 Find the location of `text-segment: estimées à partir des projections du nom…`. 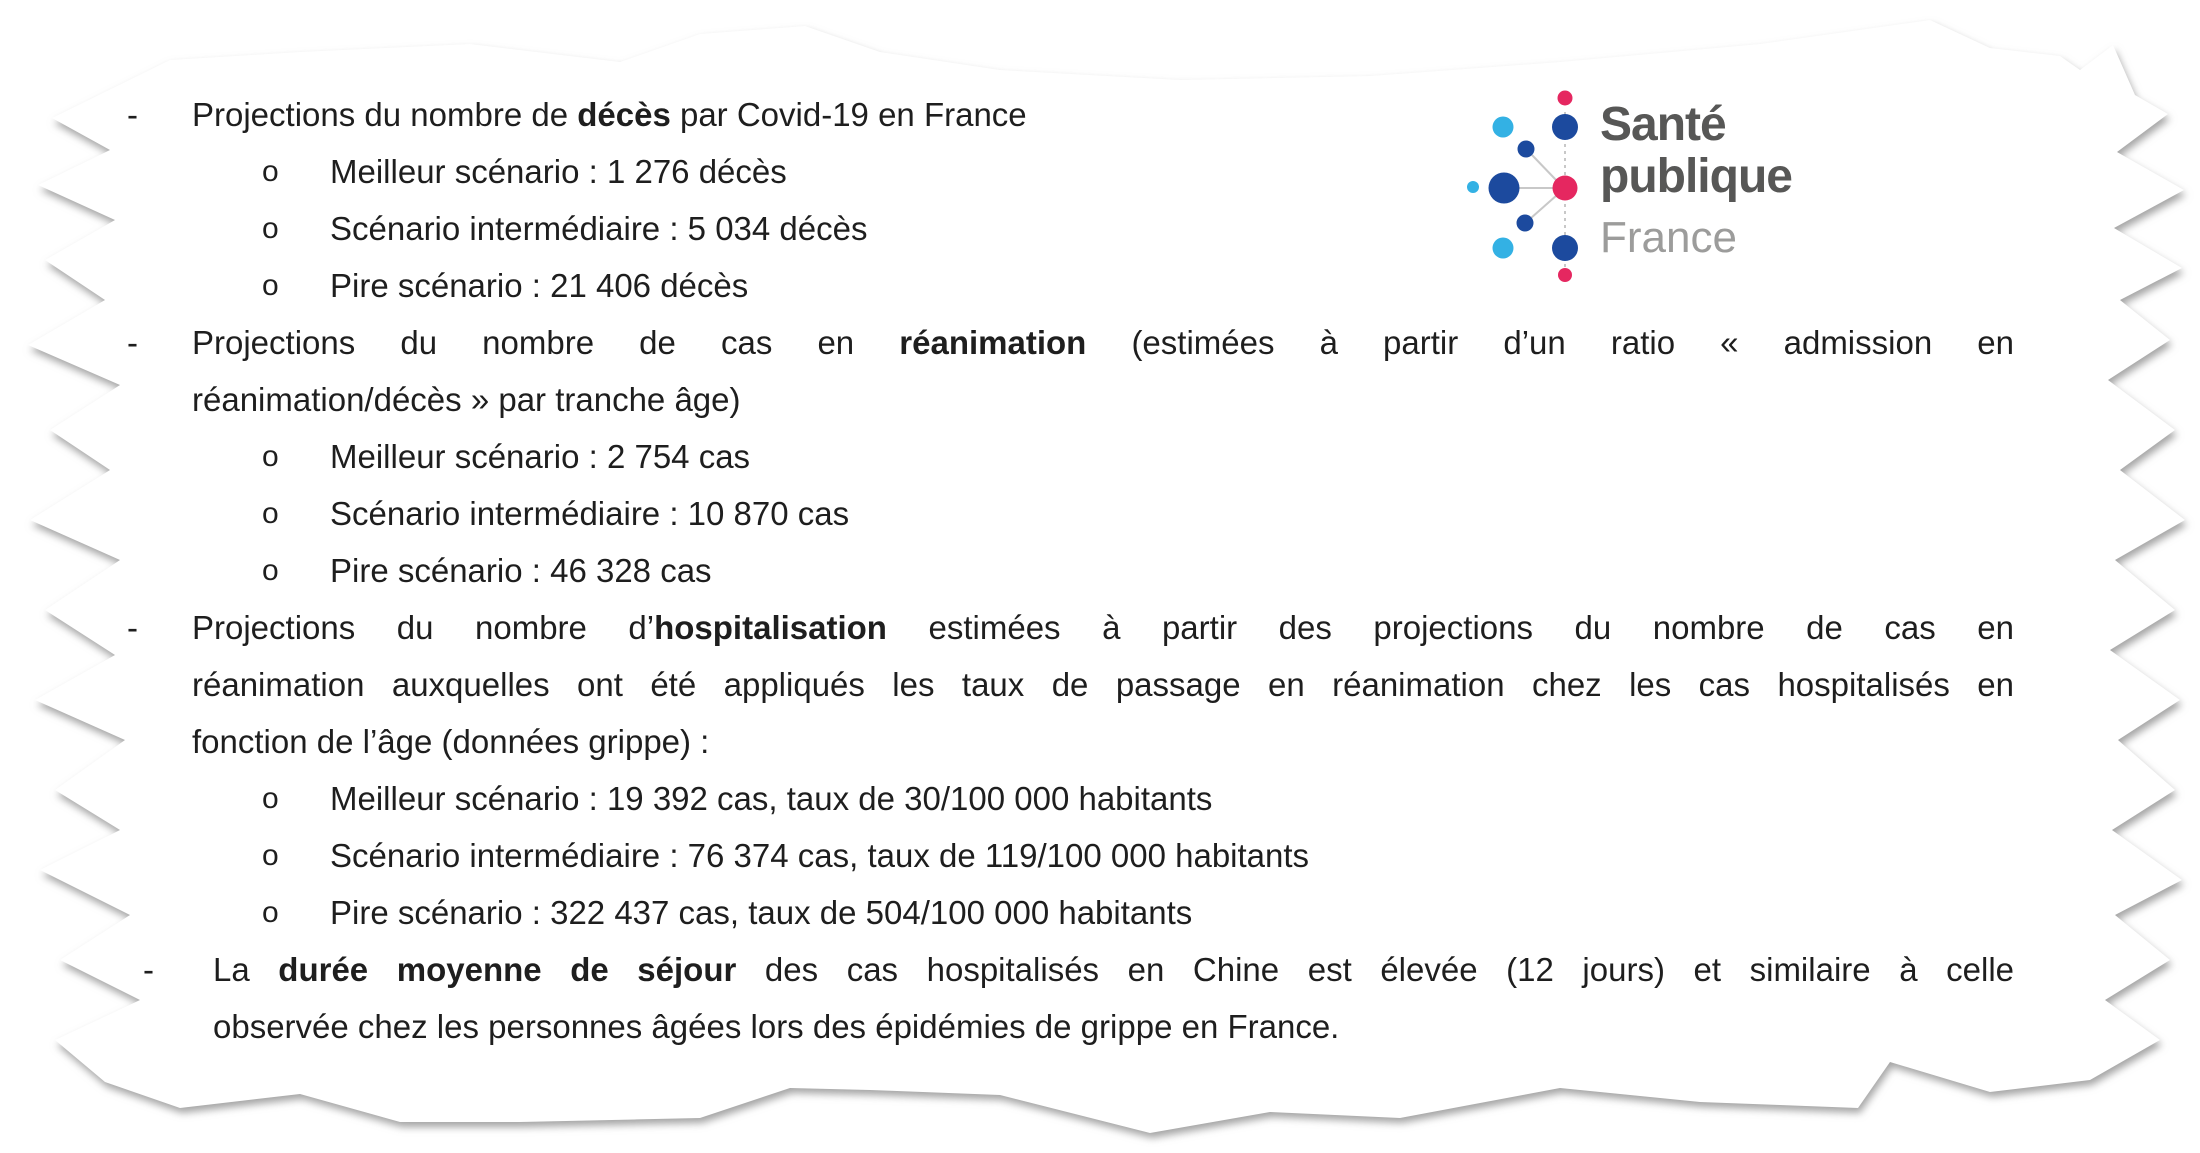

text-segment: estimées à partir des projections du nom… is located at coordinates (1450, 627).